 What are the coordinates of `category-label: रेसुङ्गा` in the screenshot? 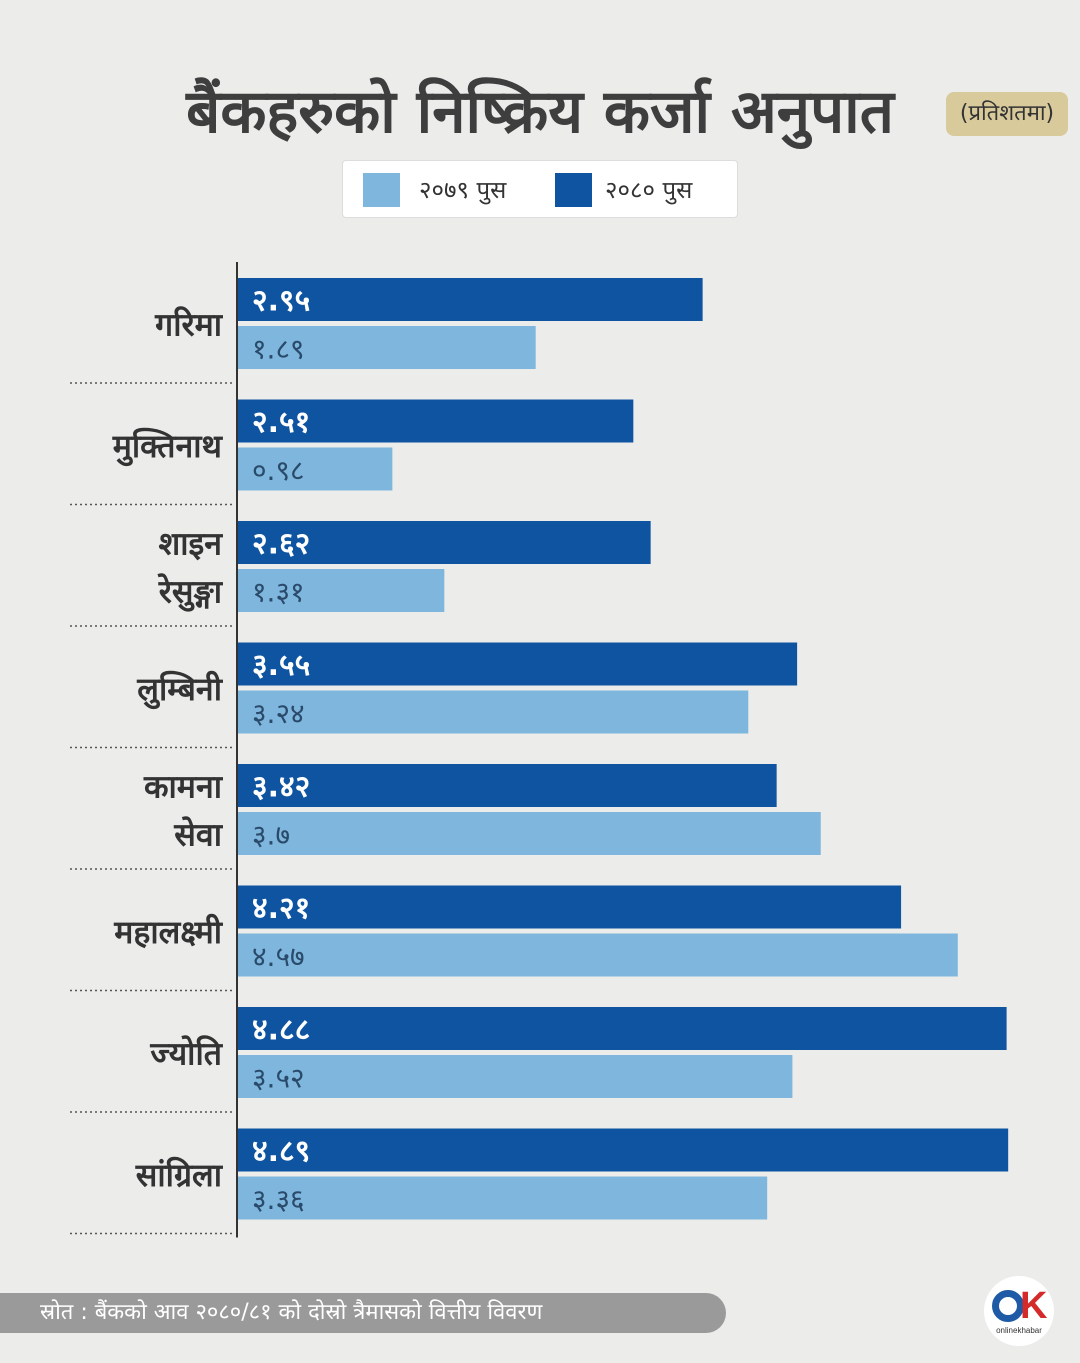 It's located at (191, 593).